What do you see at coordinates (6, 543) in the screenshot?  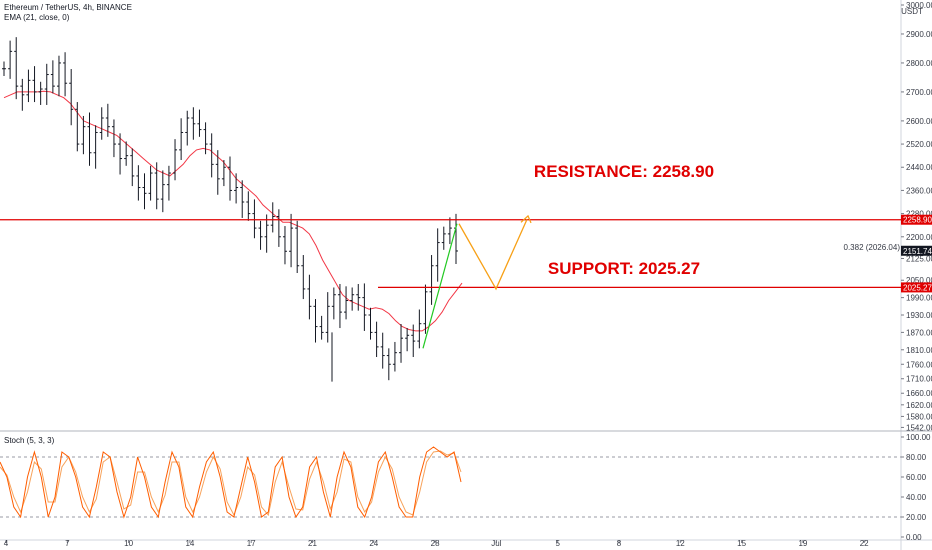 I see `time-tick-label: 4` at bounding box center [6, 543].